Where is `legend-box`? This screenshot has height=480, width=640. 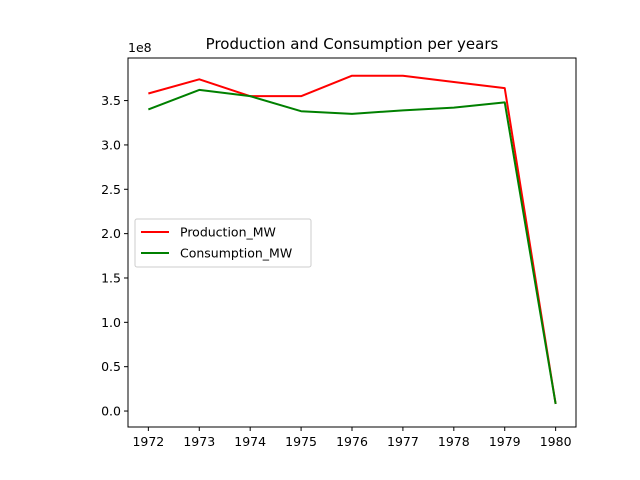
legend-box is located at coordinates (223, 243).